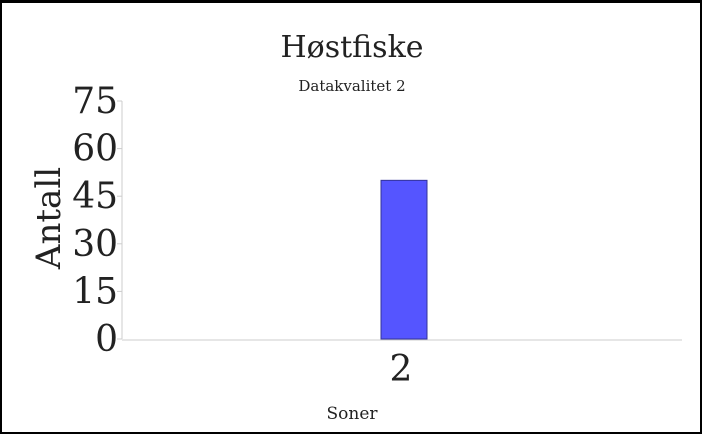 The height and width of the screenshot is (437, 702). I want to click on chart-subtitle: Datakvalitet 2, so click(351, 86).